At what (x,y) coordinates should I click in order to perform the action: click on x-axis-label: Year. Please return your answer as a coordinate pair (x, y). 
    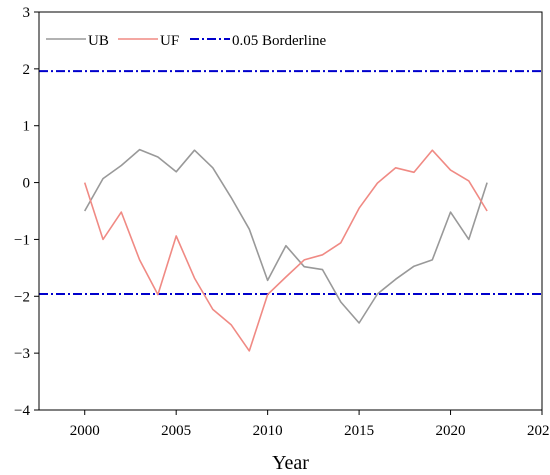
    Looking at the image, I should click on (290, 463).